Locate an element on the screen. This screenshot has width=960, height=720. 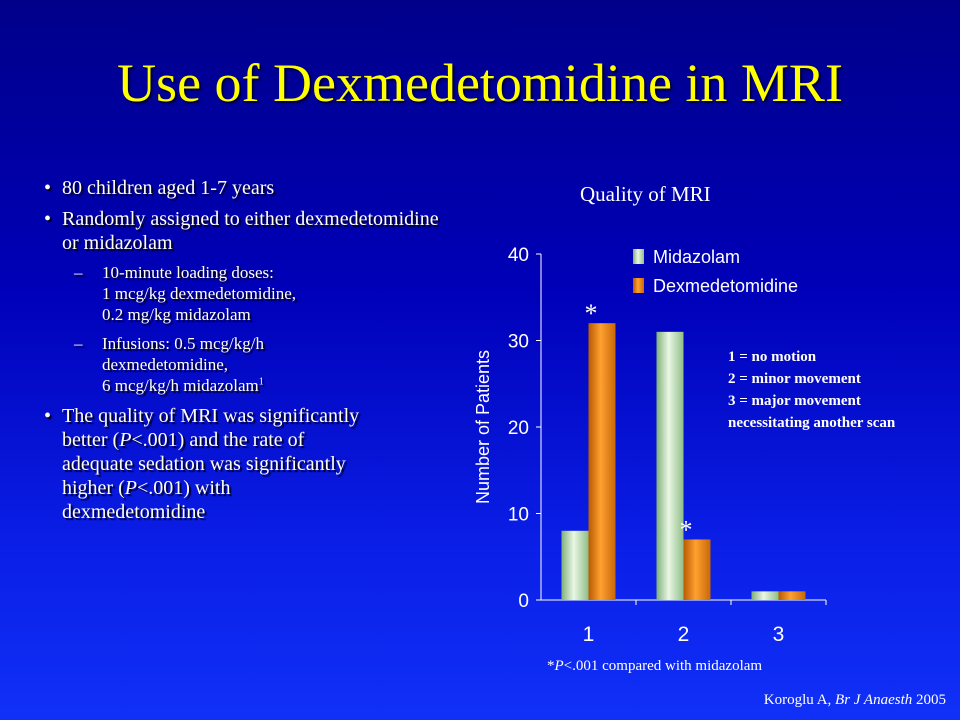
bullet-text: 80 children aged 1-7 years is located at coordinates (168, 188).